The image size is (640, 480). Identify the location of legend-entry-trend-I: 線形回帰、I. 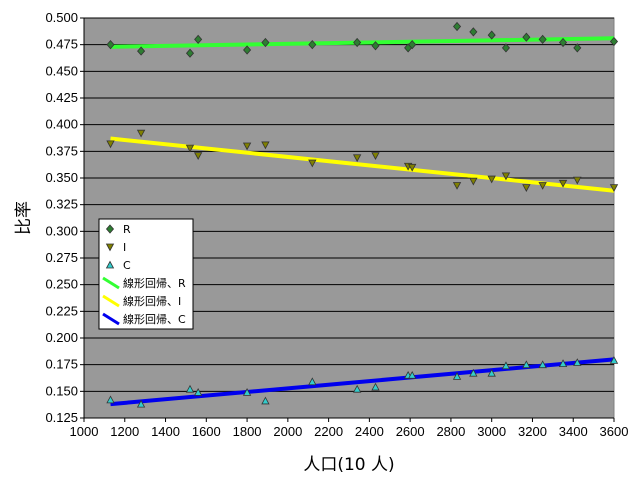
(152, 301).